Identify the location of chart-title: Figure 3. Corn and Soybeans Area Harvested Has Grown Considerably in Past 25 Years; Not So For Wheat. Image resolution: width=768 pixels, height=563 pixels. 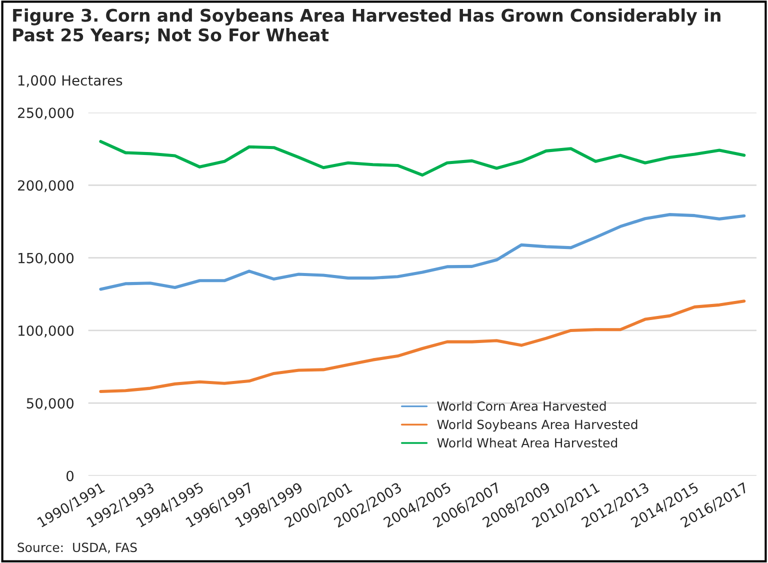
(366, 26).